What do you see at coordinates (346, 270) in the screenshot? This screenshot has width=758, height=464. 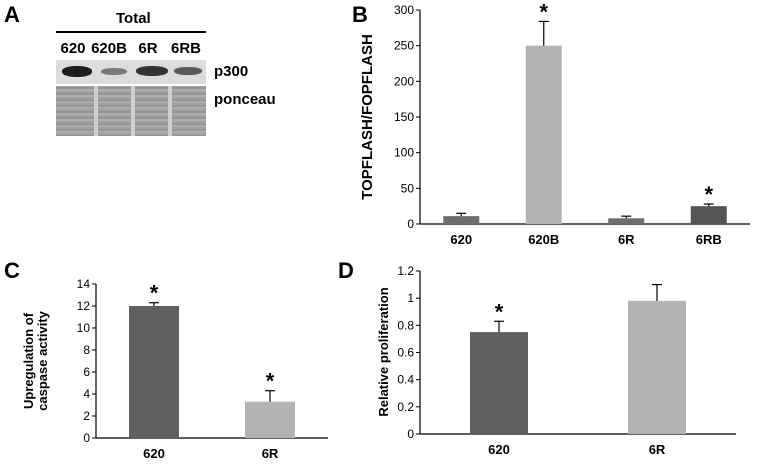 I see `panel-d-letter: D` at bounding box center [346, 270].